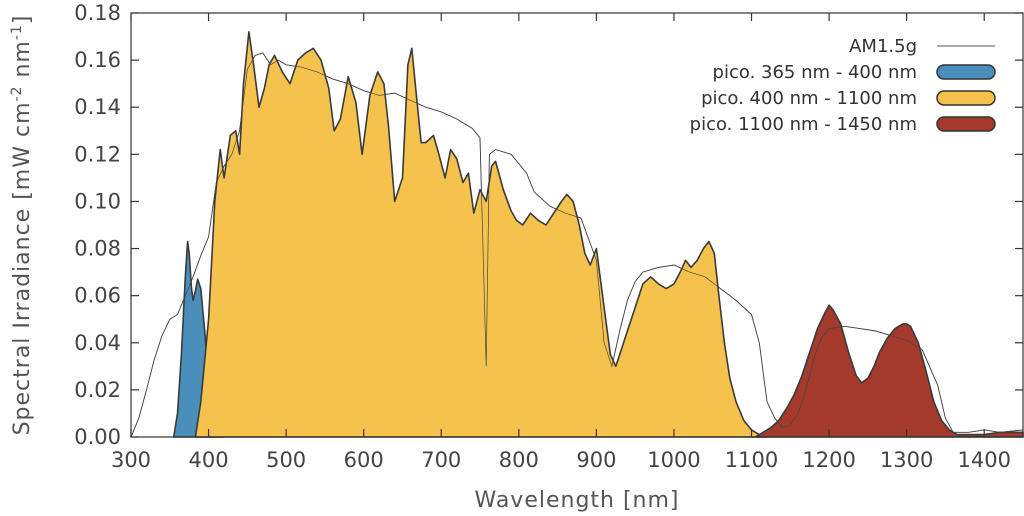  I want to click on legend-label: pico. 400 nm - 1100 nm, so click(809, 98).